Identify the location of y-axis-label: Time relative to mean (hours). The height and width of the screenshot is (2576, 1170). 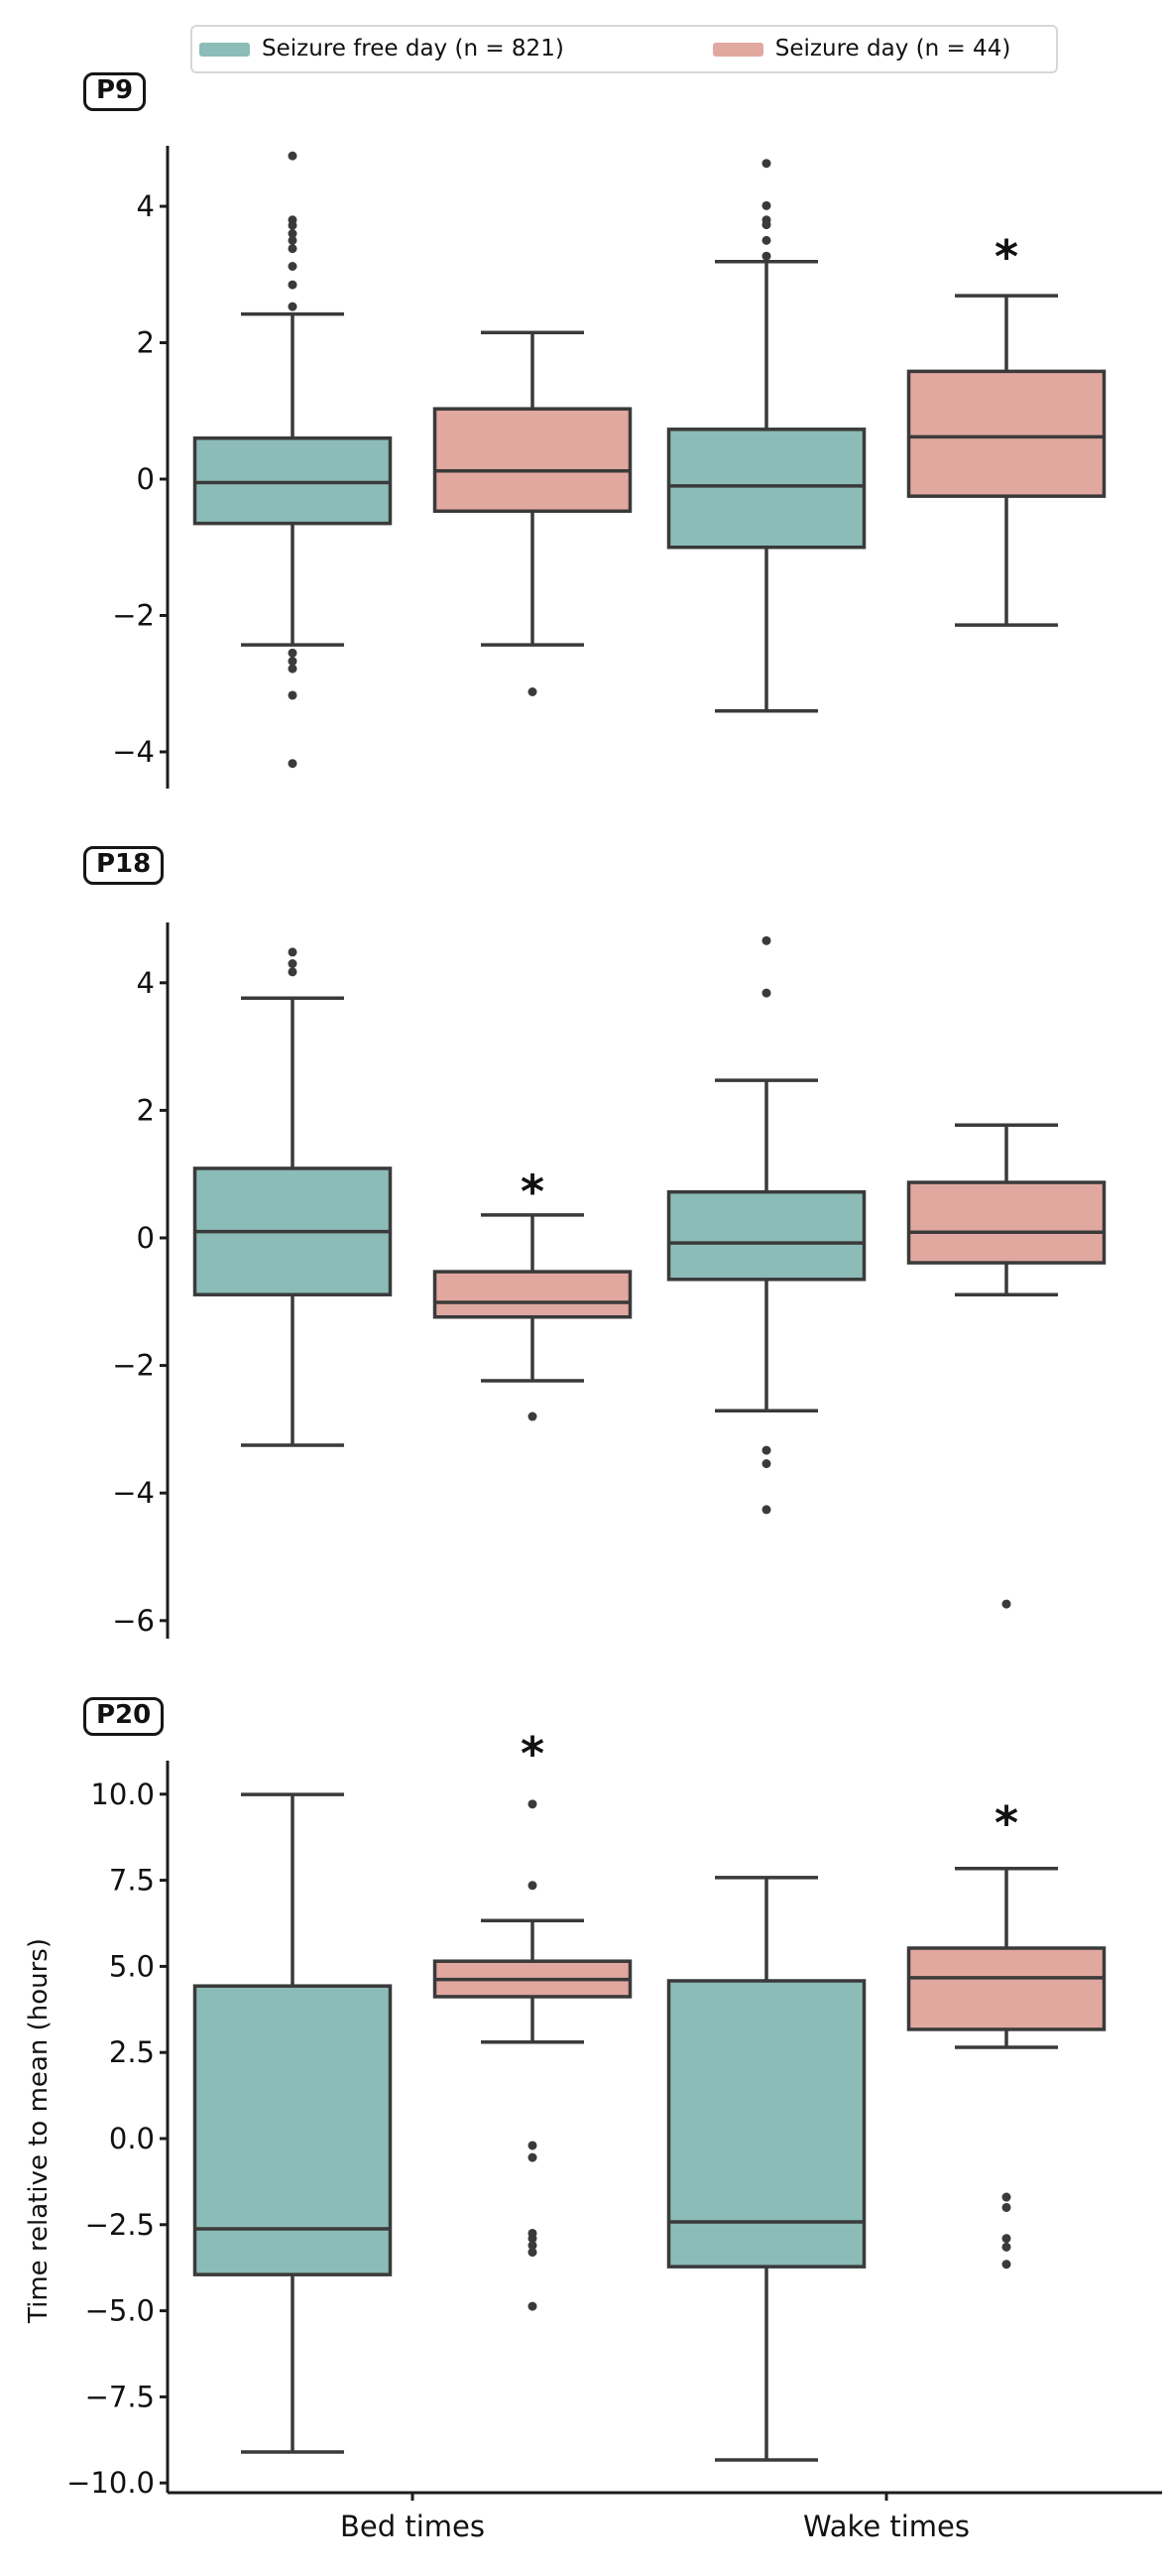
(39, 2130).